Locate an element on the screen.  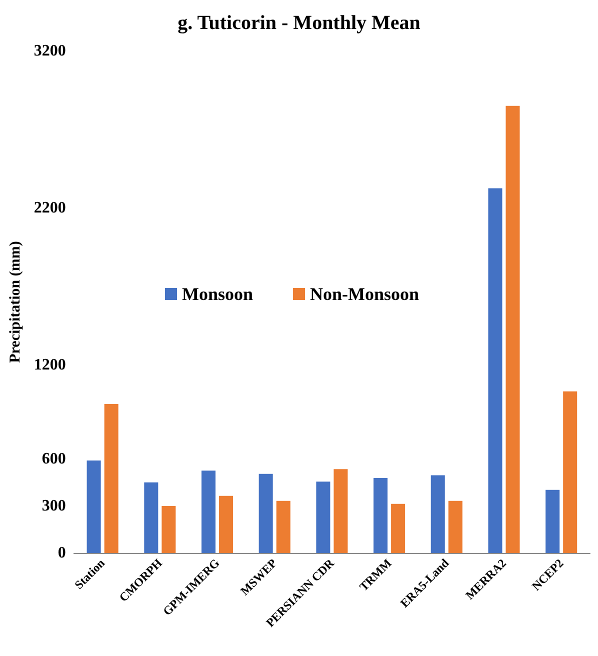
chart-title: g. Tuticorin - Monthly Mean is located at coordinates (299, 23).